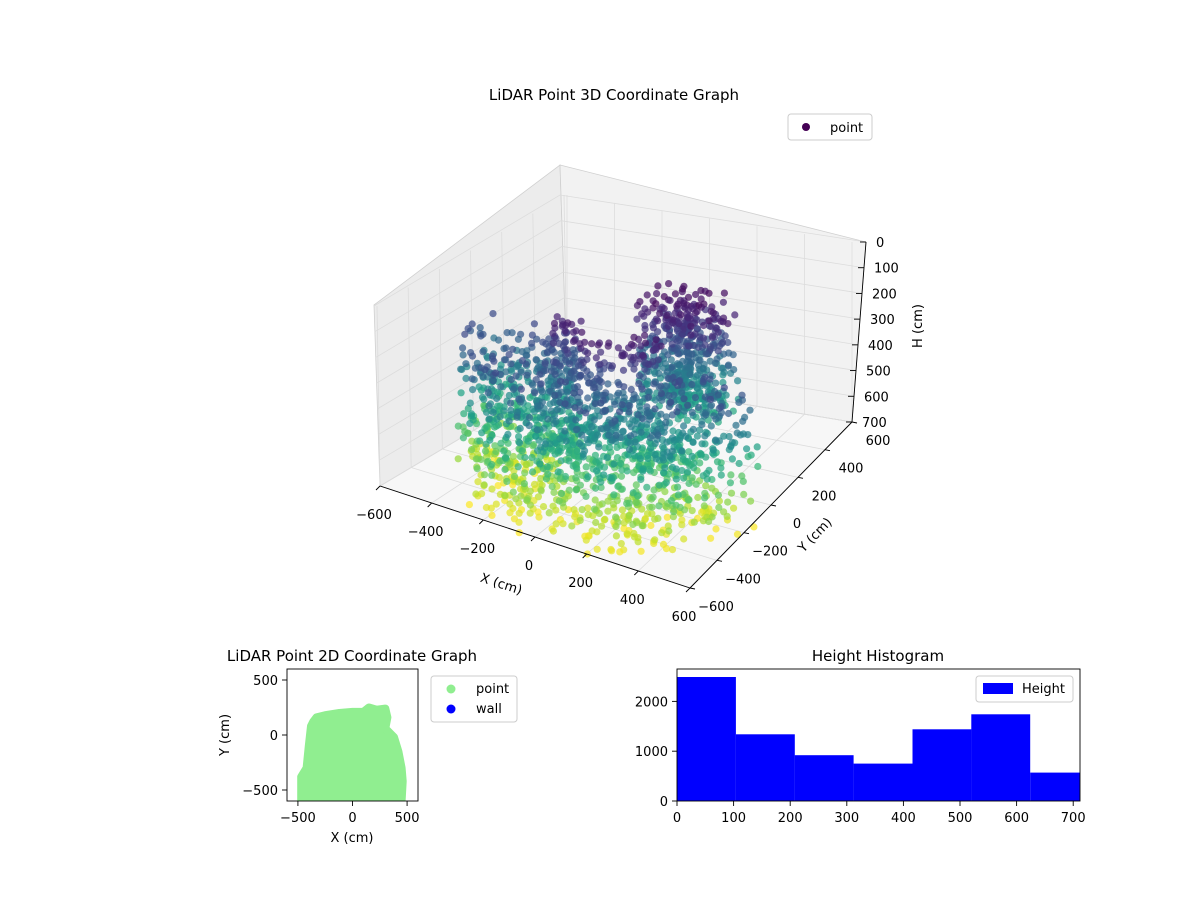 Image resolution: width=1200 pixels, height=900 pixels. Describe the element at coordinates (884, 294) in the screenshot. I see `chart-3d-z-tick-label: 200` at that location.